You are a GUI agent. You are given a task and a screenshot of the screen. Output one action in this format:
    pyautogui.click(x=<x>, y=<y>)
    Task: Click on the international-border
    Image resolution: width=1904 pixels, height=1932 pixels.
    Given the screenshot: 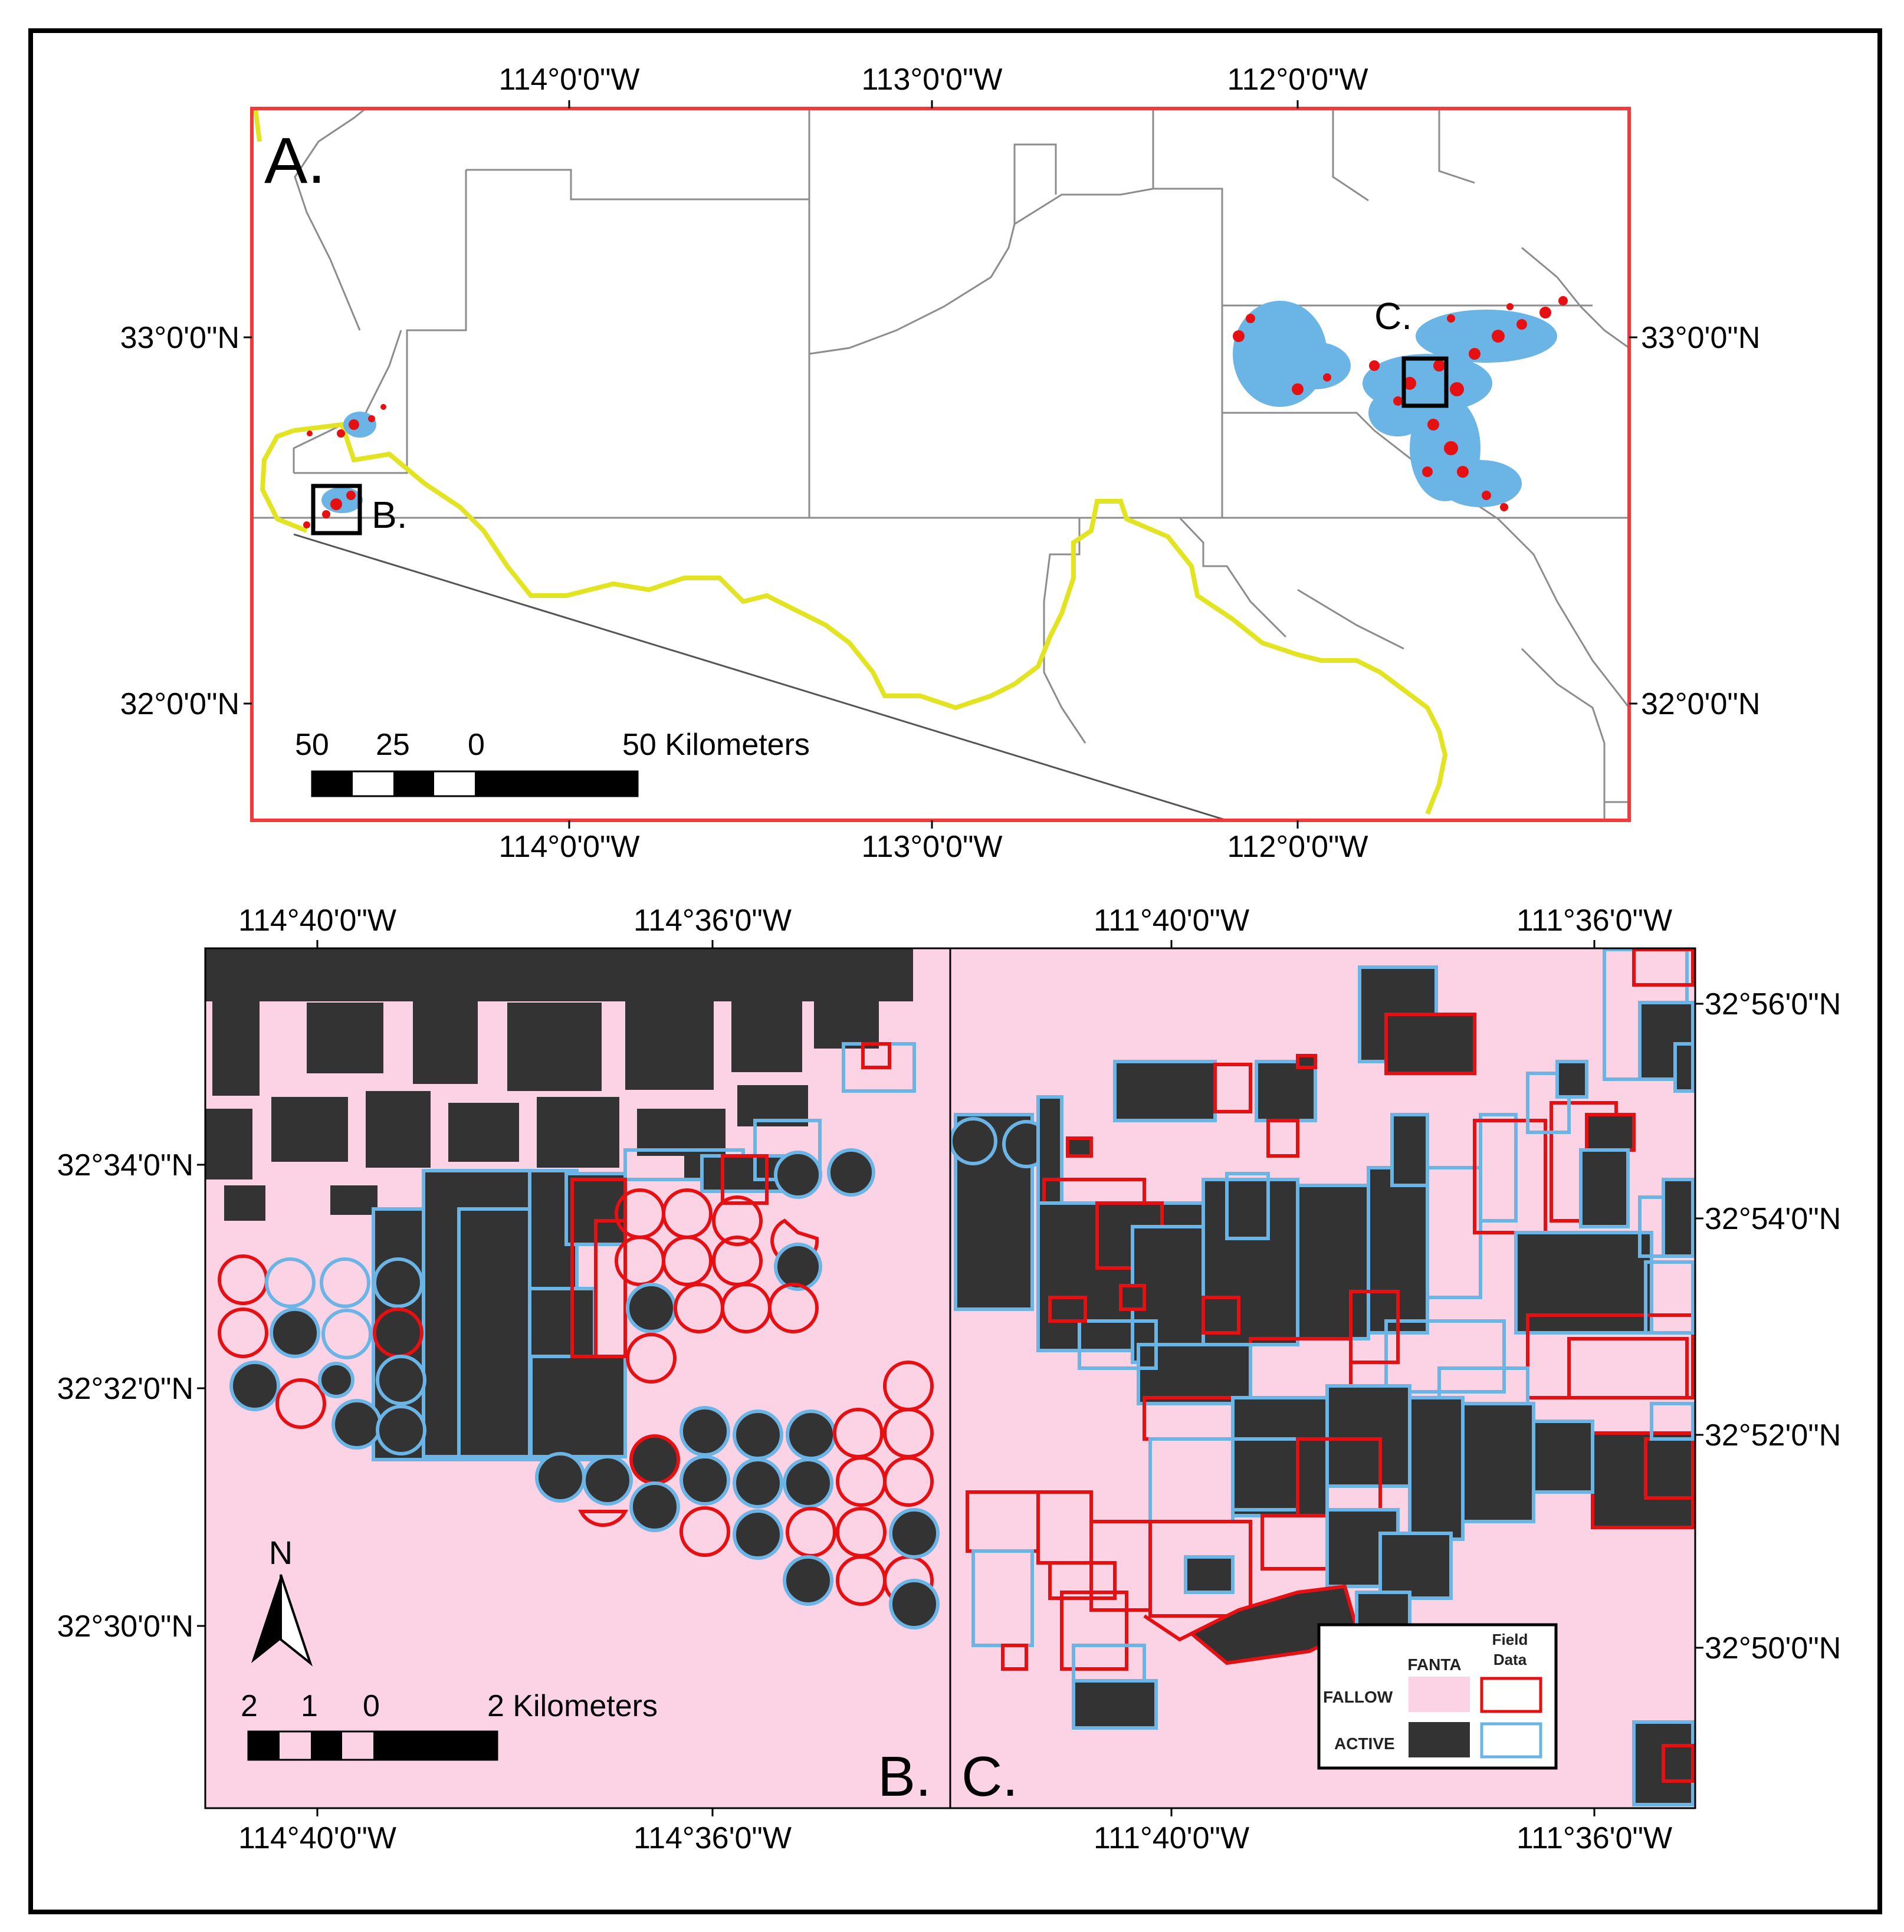 What is the action you would take?
    pyautogui.click(x=760, y=677)
    